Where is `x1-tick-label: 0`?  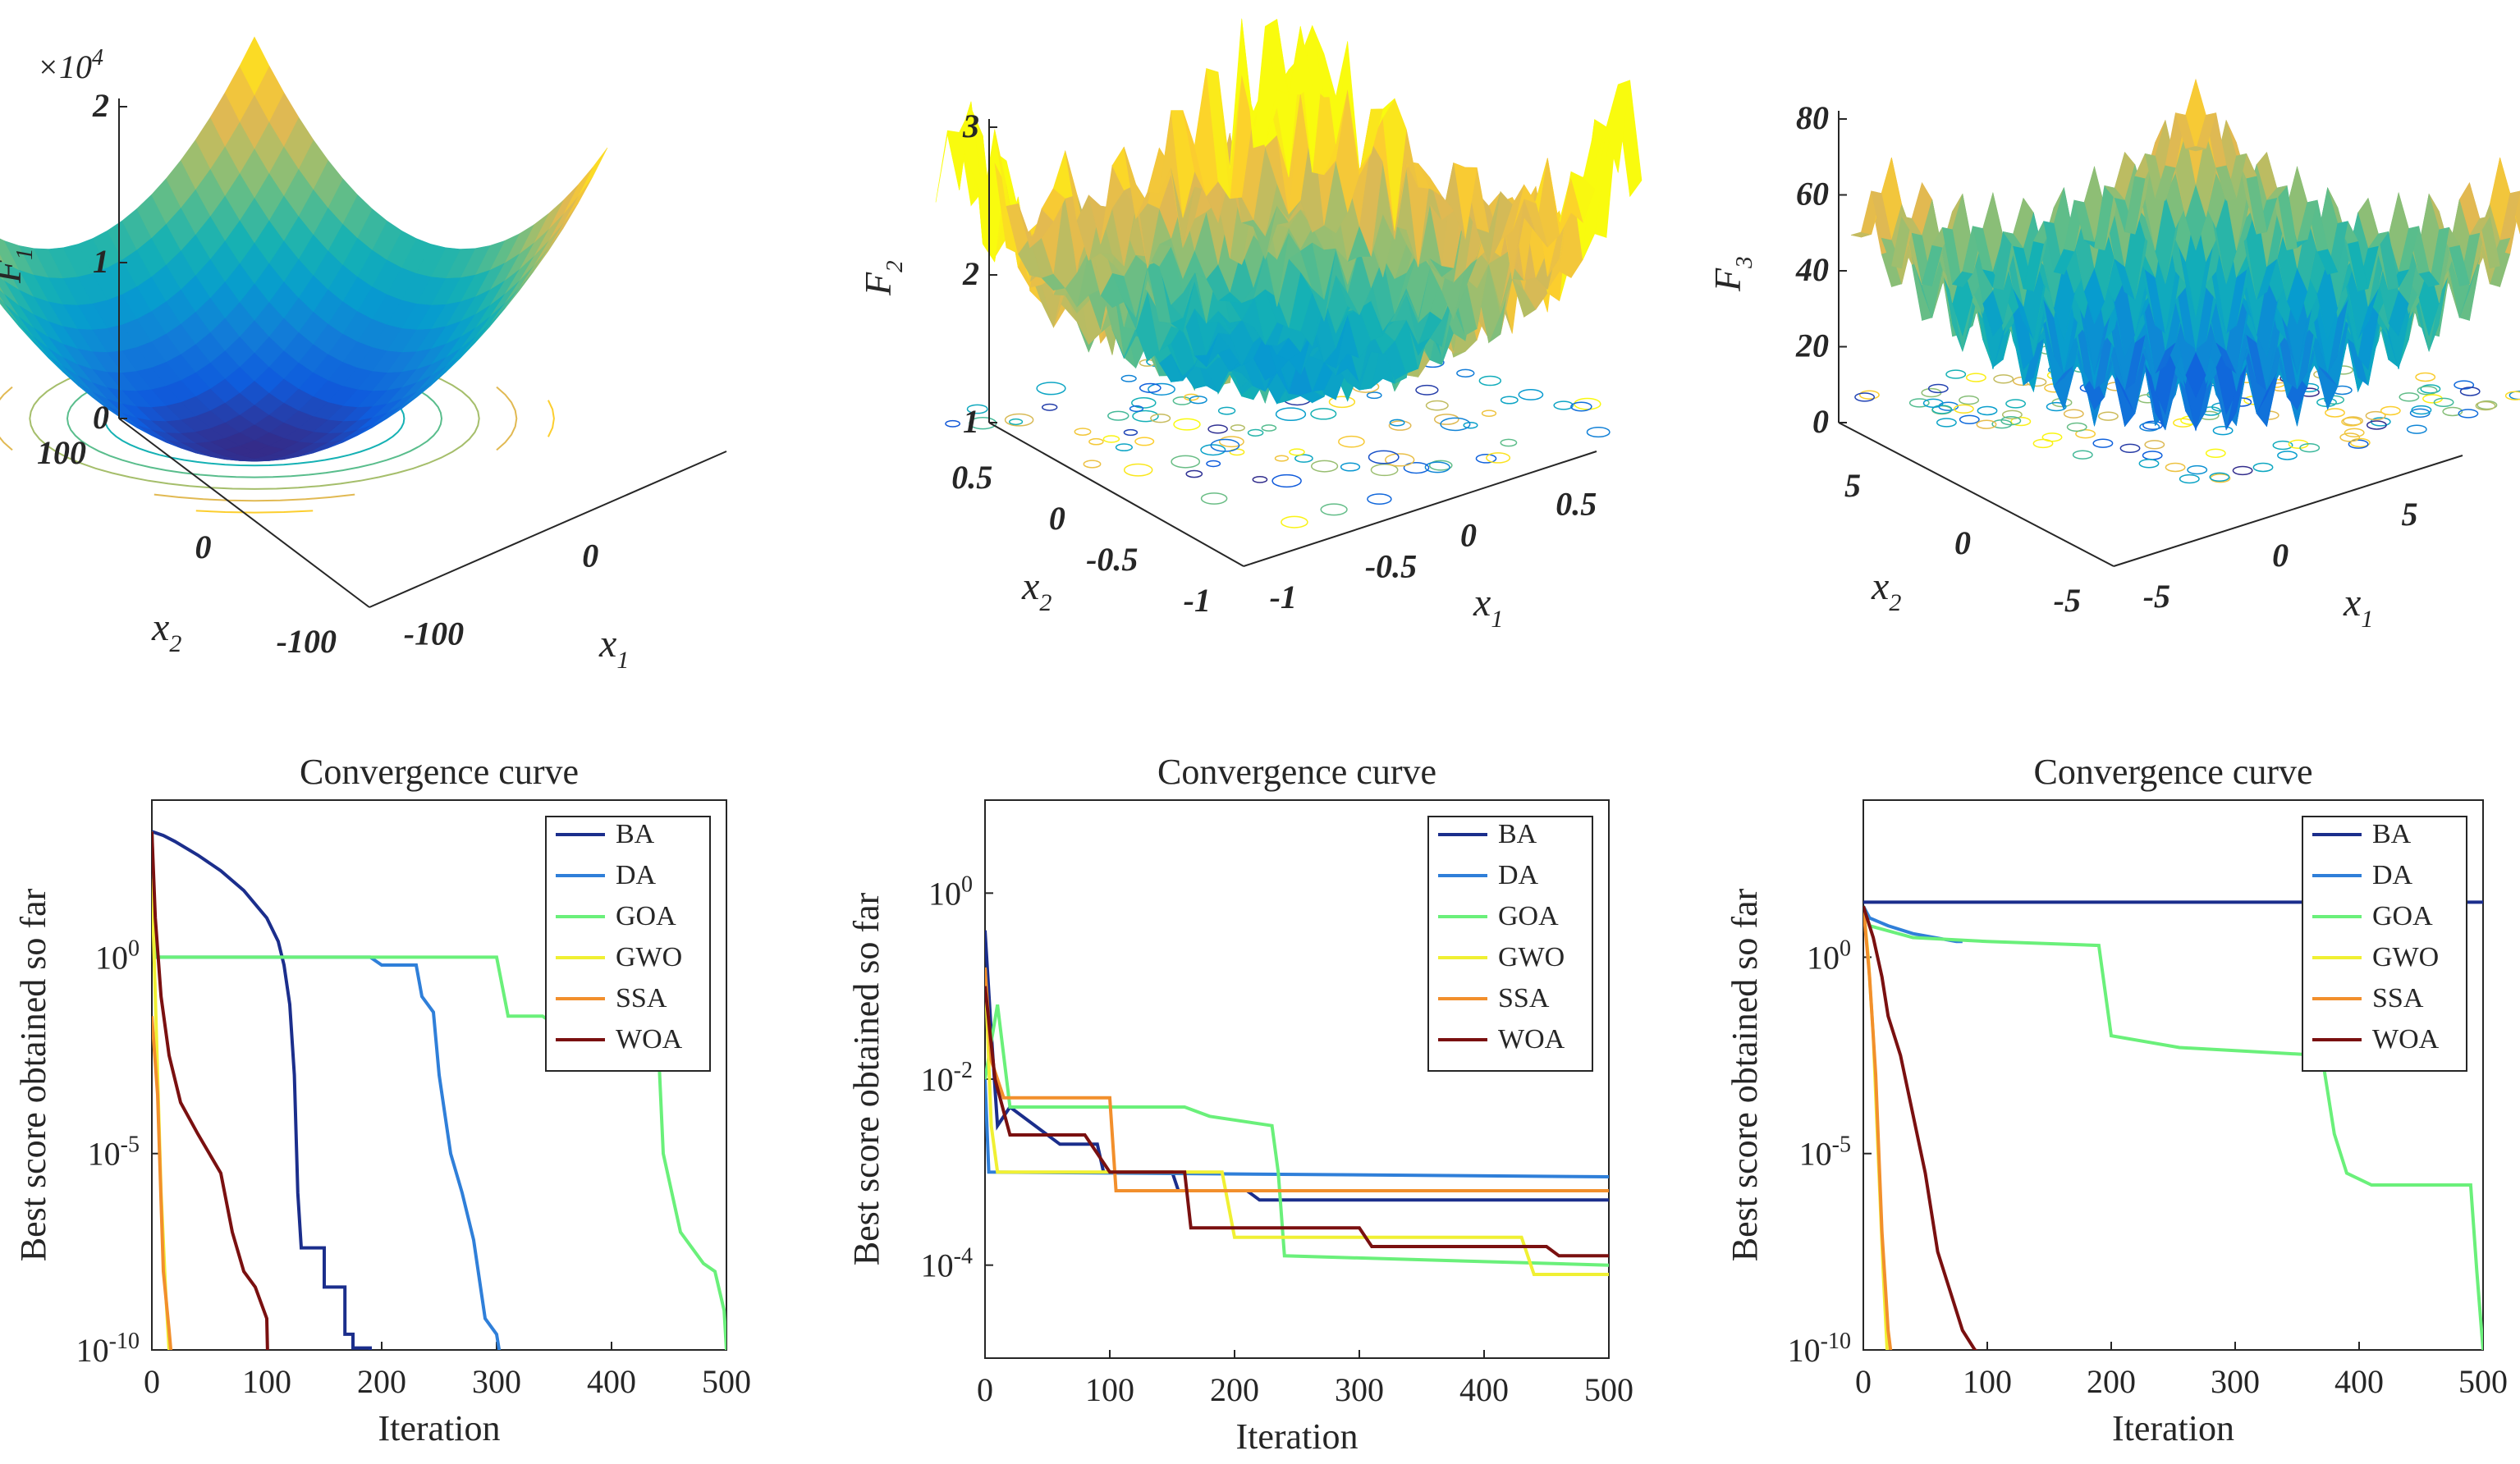
x1-tick-label: 0 is located at coordinates (2280, 555).